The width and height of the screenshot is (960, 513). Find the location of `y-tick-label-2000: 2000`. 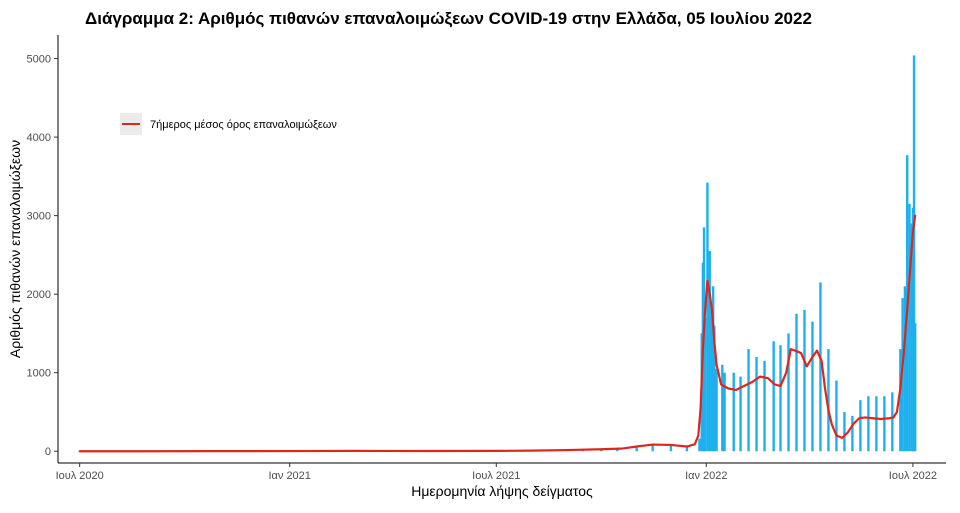

y-tick-label-2000: 2000 is located at coordinates (39, 295).